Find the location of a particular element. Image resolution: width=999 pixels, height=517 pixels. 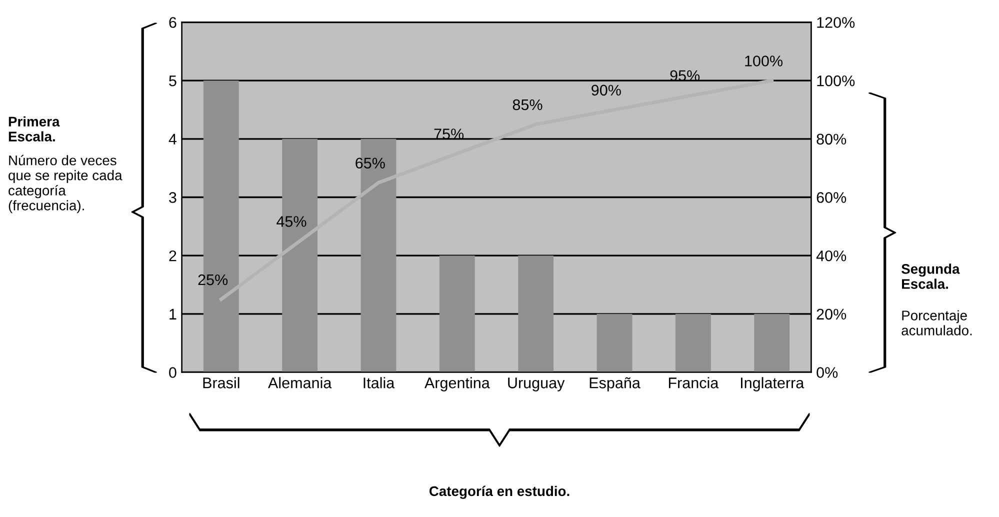

x-tick-label: Uruguay is located at coordinates (536, 385).